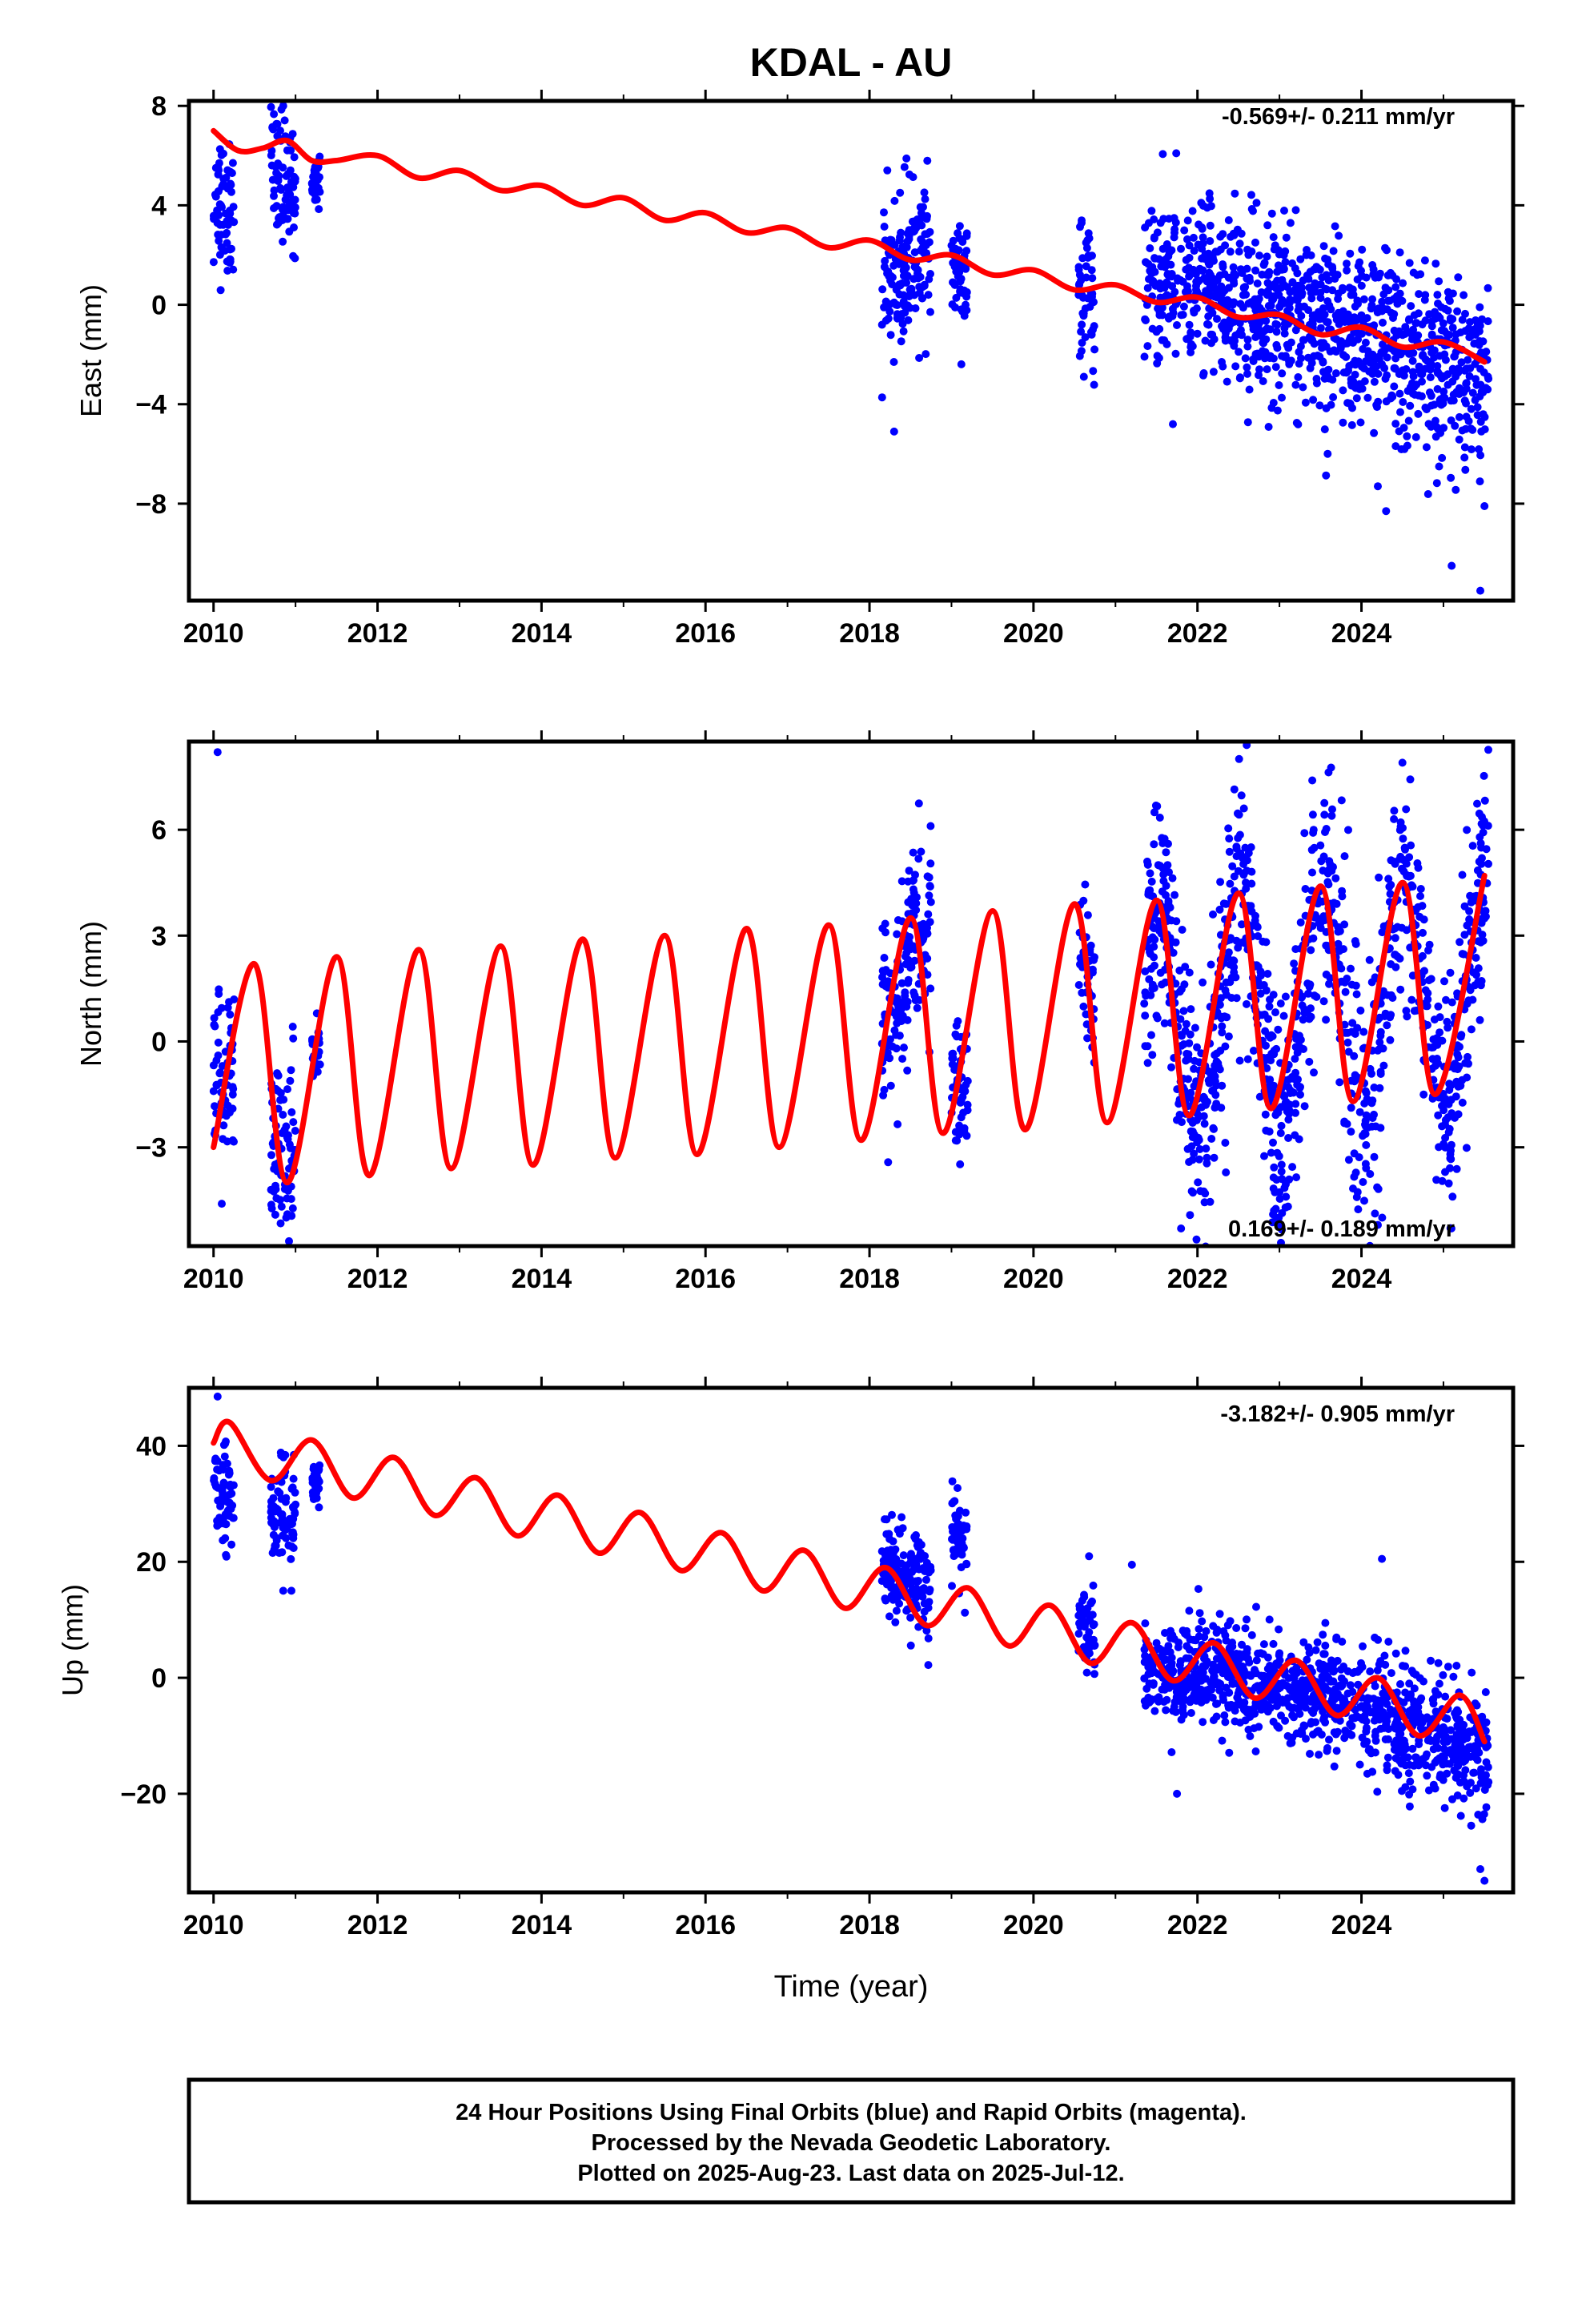 The image size is (1582, 2324). I want to click on up-outlier-point, so click(291, 1591).